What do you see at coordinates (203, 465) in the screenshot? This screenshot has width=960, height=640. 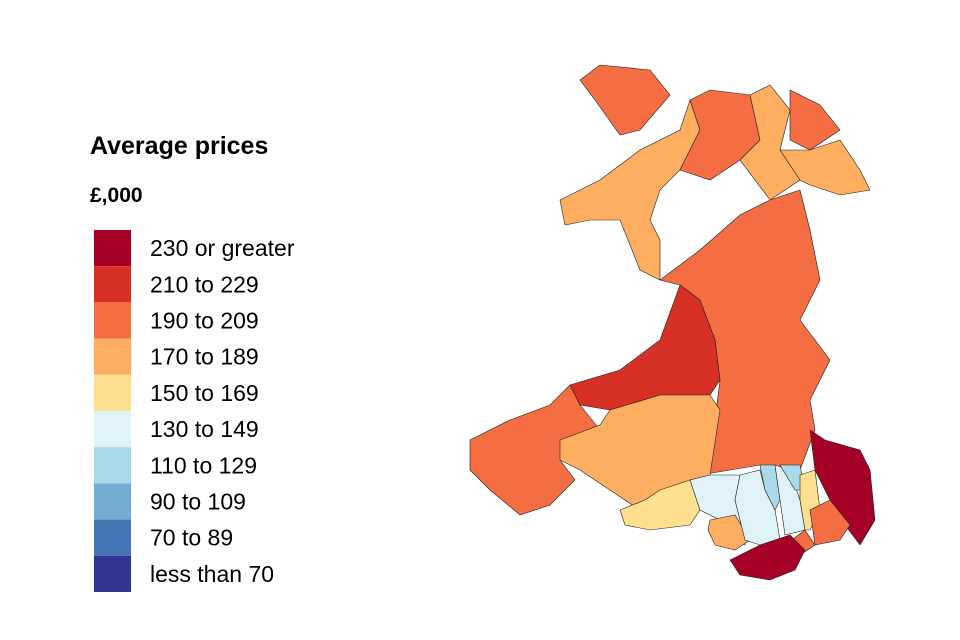 I see `legend-label: 110 to 129` at bounding box center [203, 465].